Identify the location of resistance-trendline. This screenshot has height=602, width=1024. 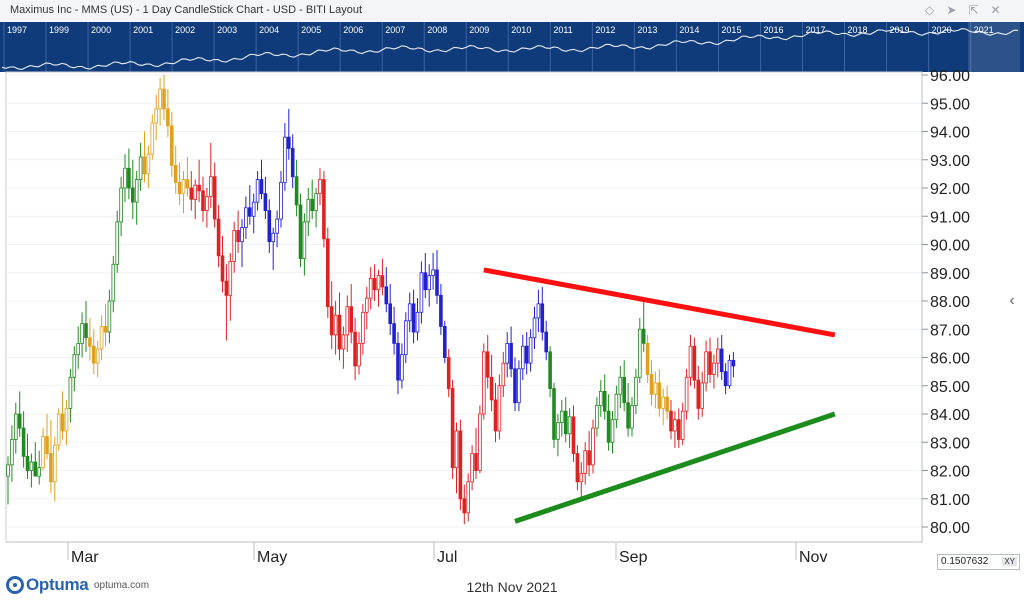
(659, 302).